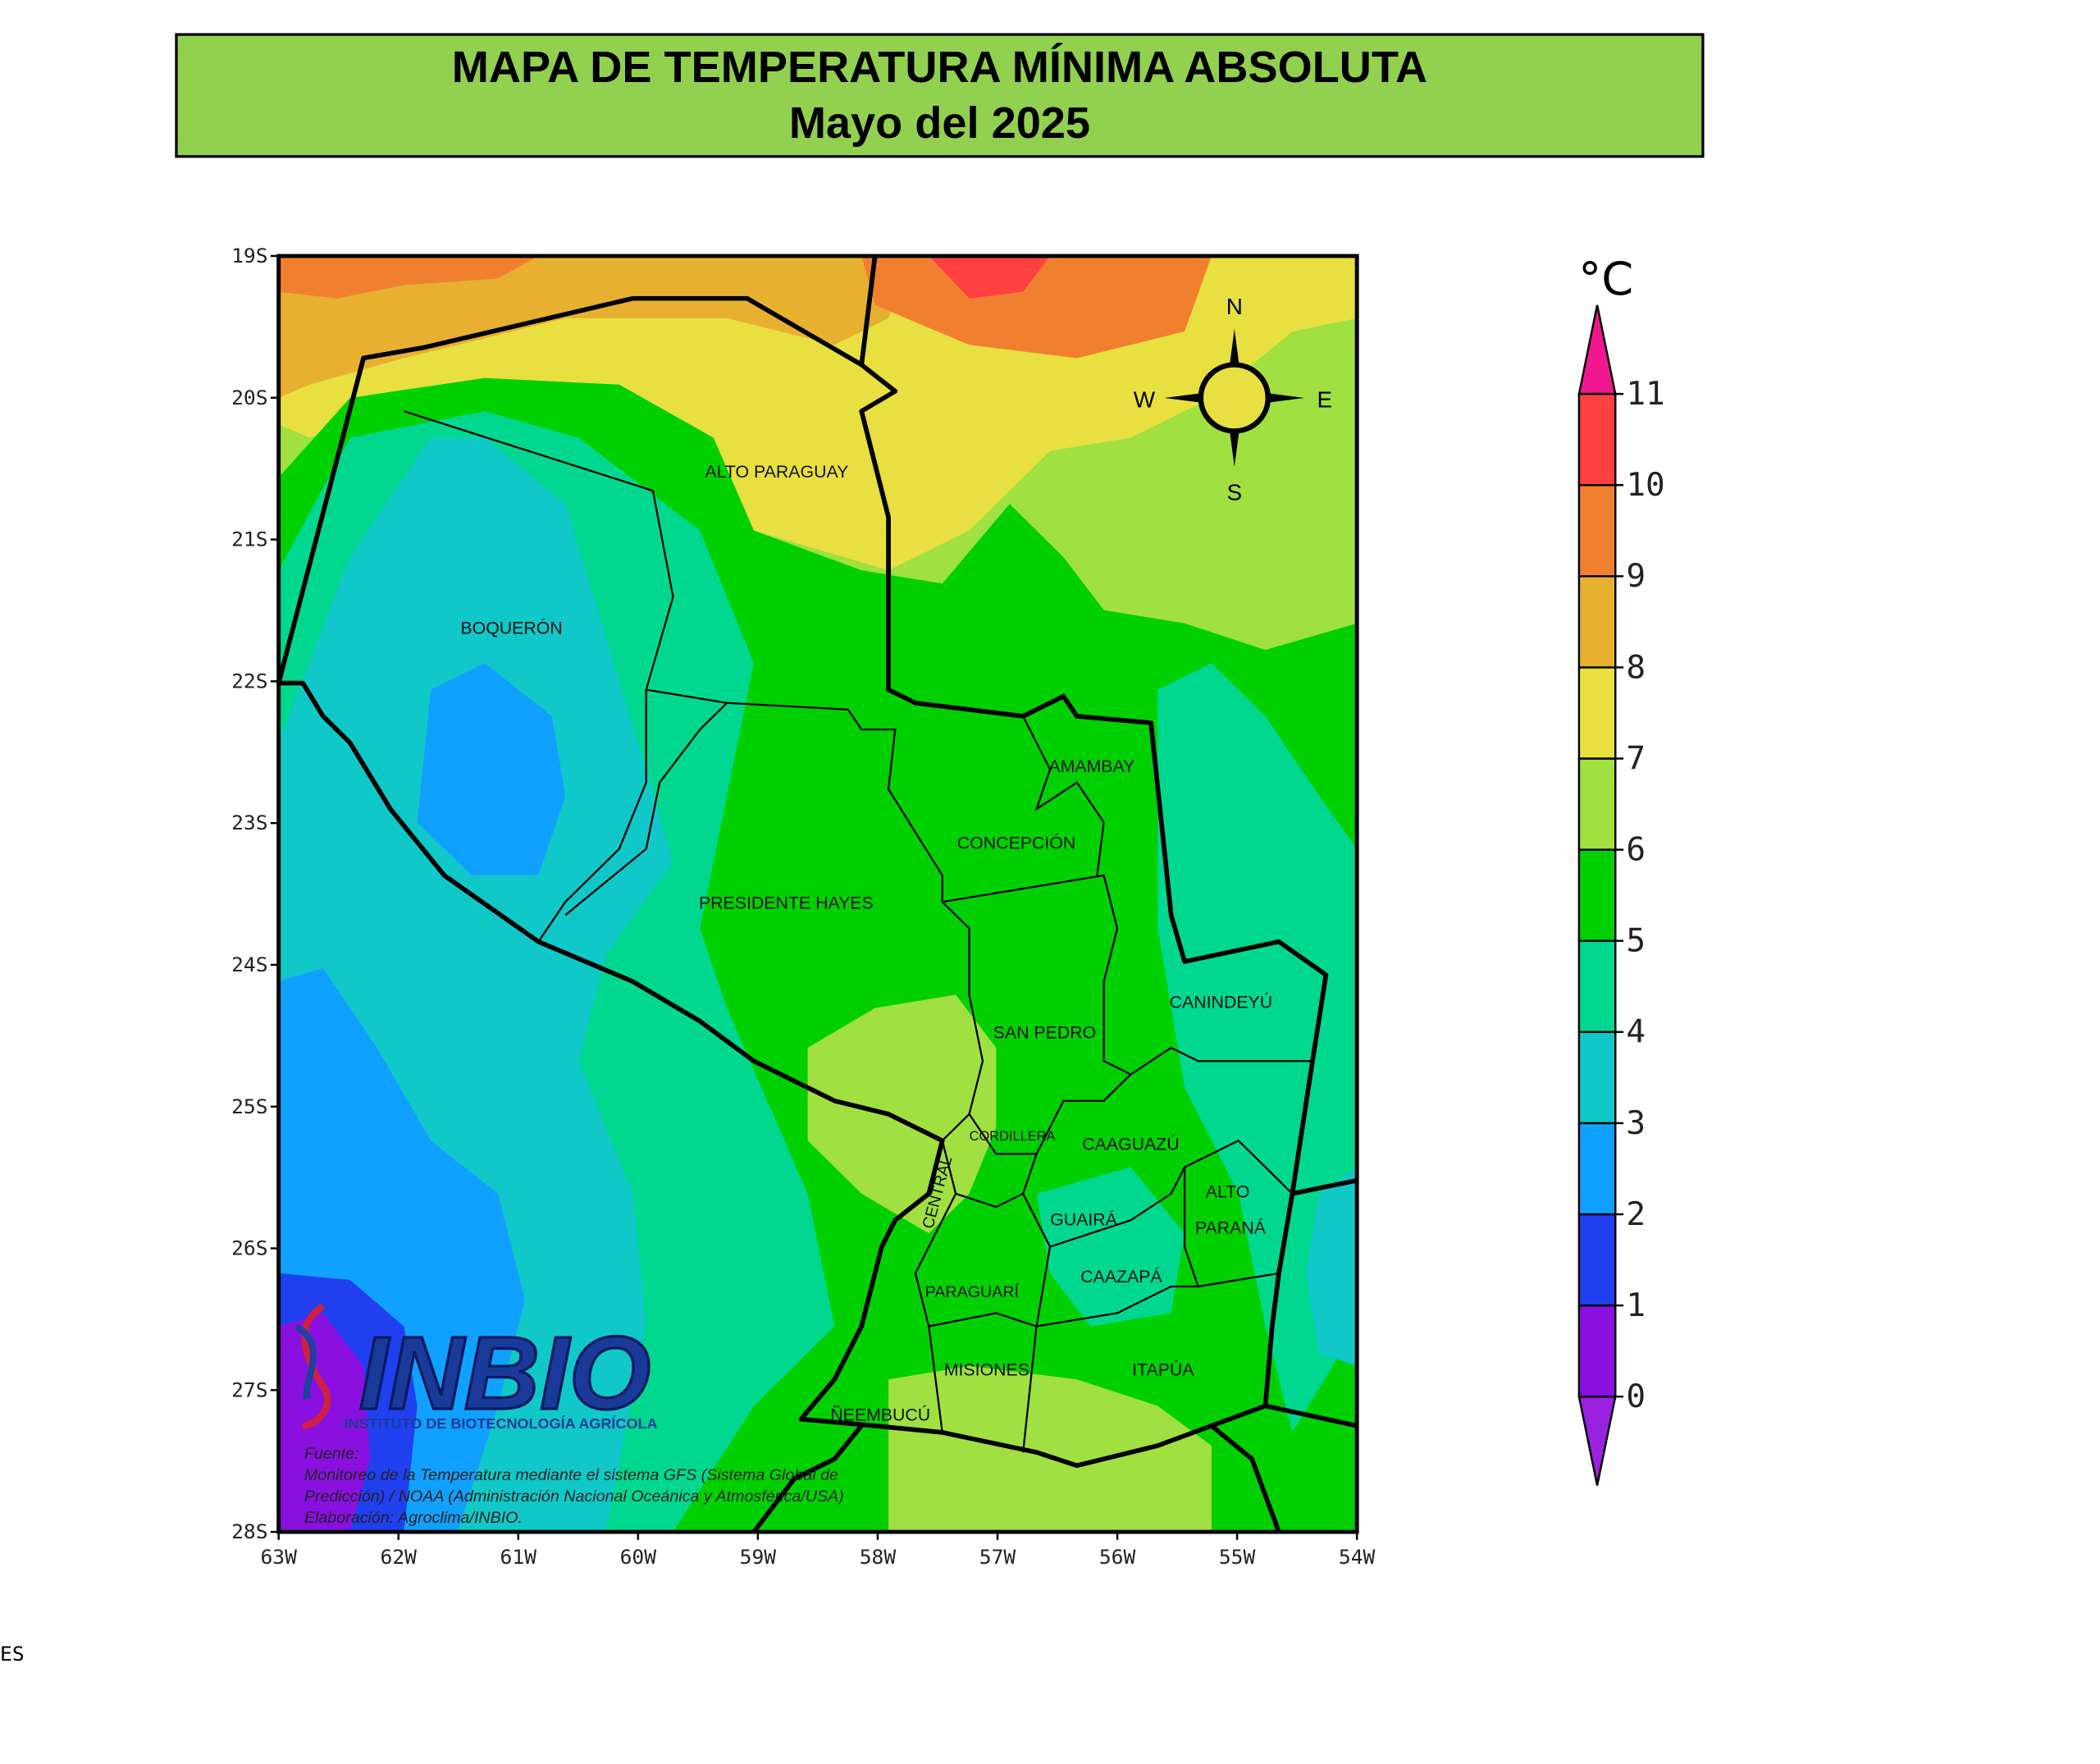  Describe the element at coordinates (399, 1557) in the screenshot. I see `lon-tick-label: 62W` at that location.